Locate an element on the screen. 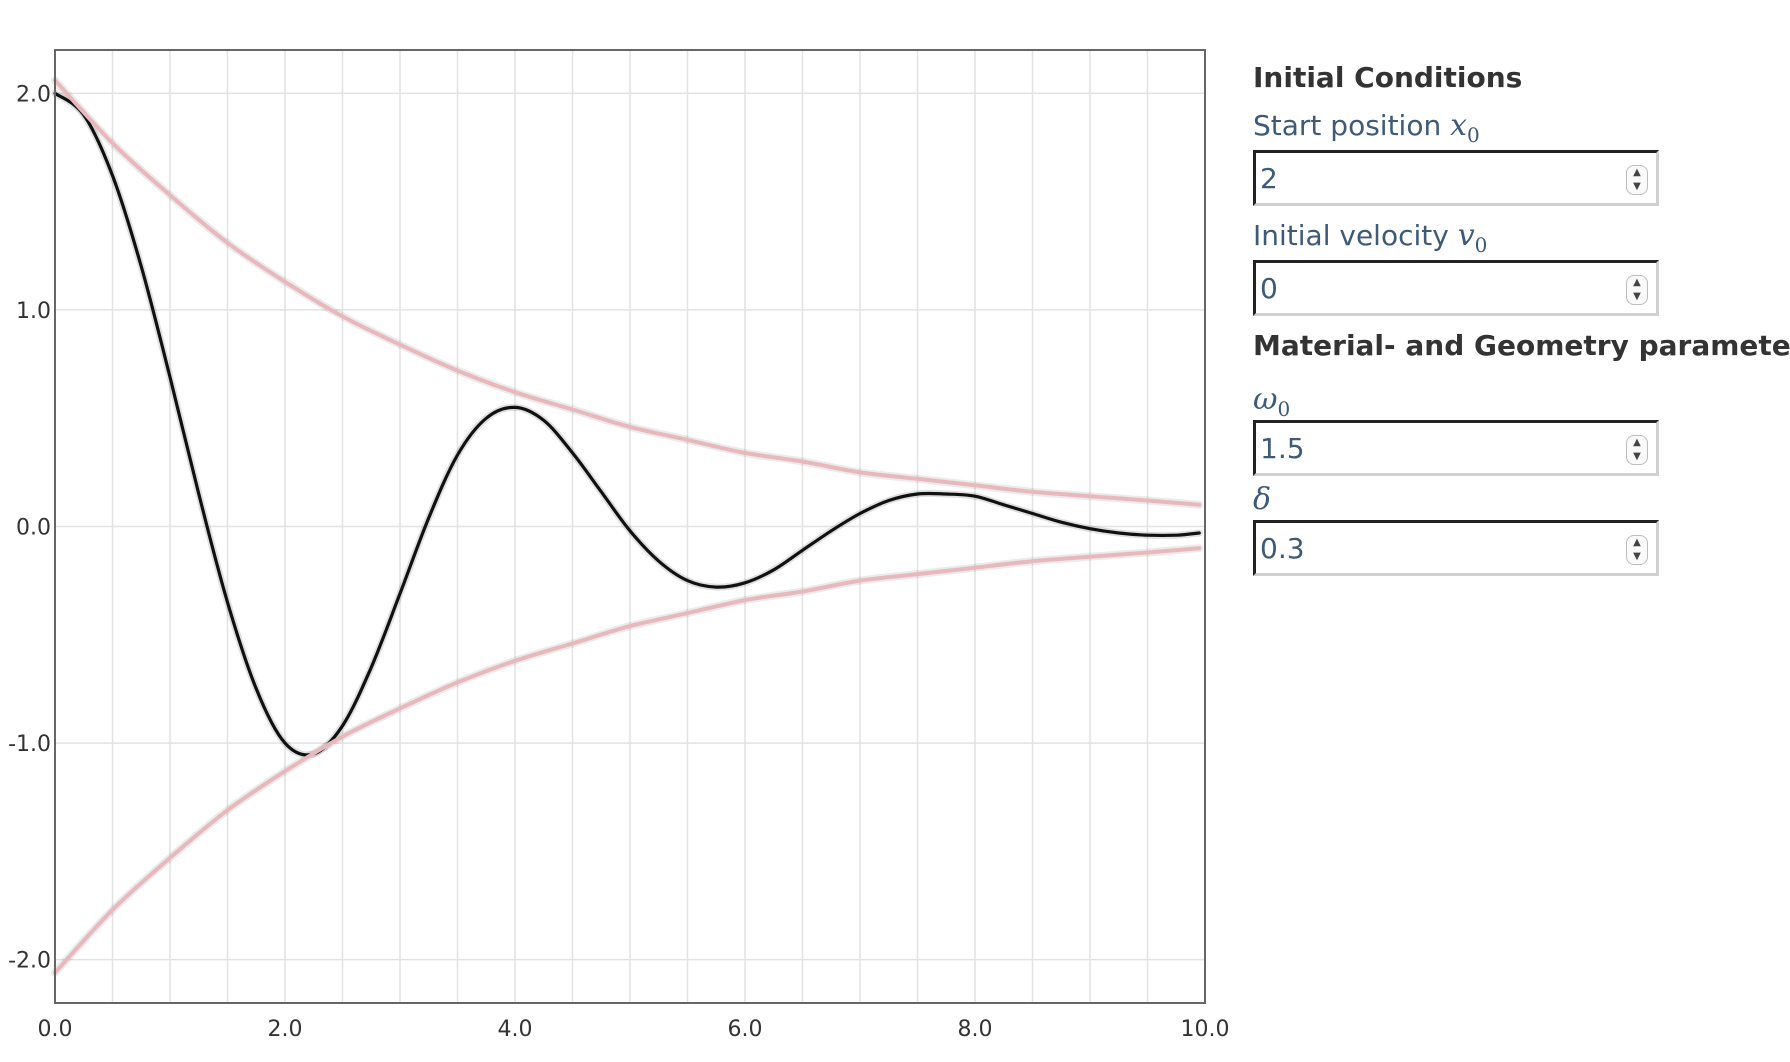 This screenshot has height=1062, width=1790. omega-symbol: ω0 is located at coordinates (1271, 401).